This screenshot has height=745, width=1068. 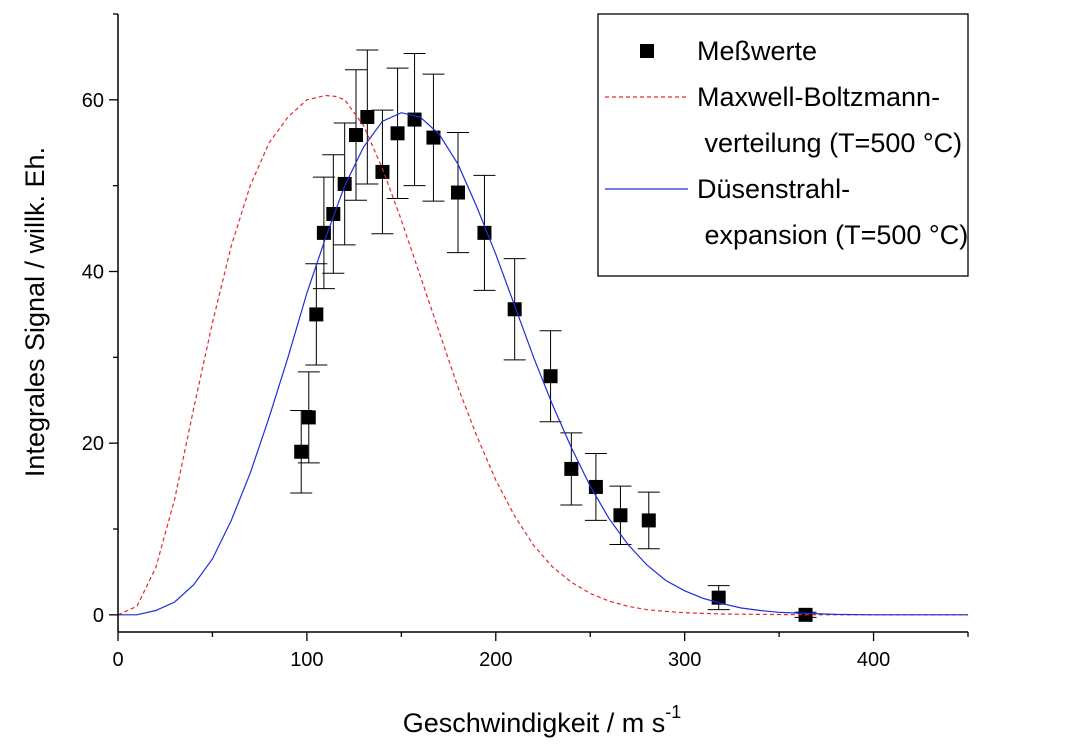 I want to click on legend-box, so click(x=783, y=145).